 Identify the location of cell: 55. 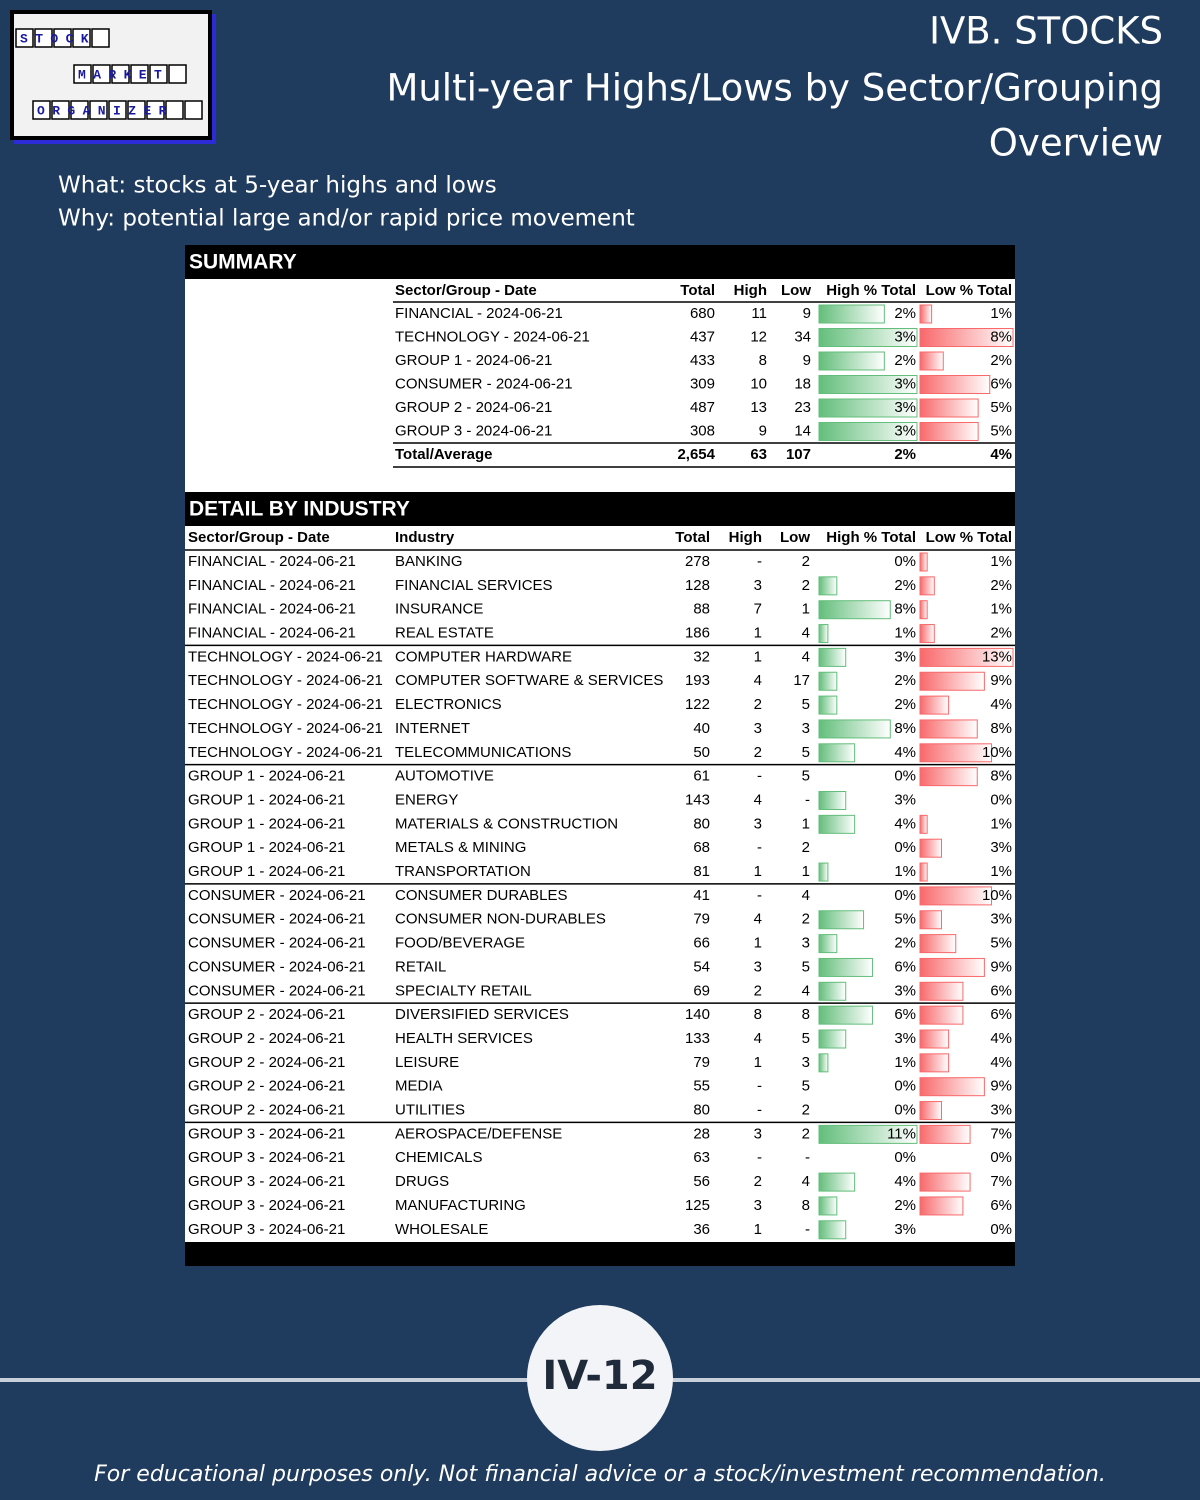
(701, 1086).